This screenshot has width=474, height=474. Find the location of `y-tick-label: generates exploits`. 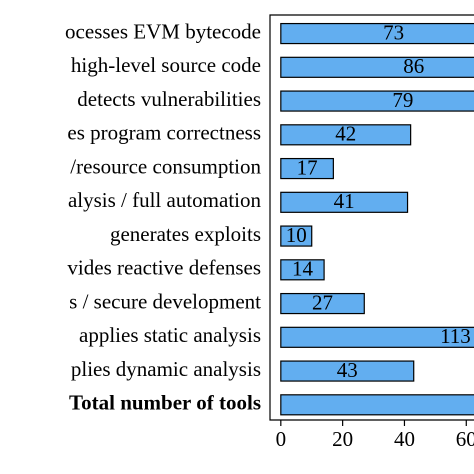

y-tick-label: generates exploits is located at coordinates (185, 234).